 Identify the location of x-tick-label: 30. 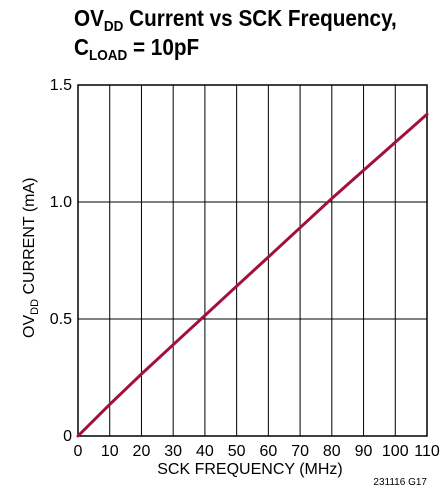
(173, 451).